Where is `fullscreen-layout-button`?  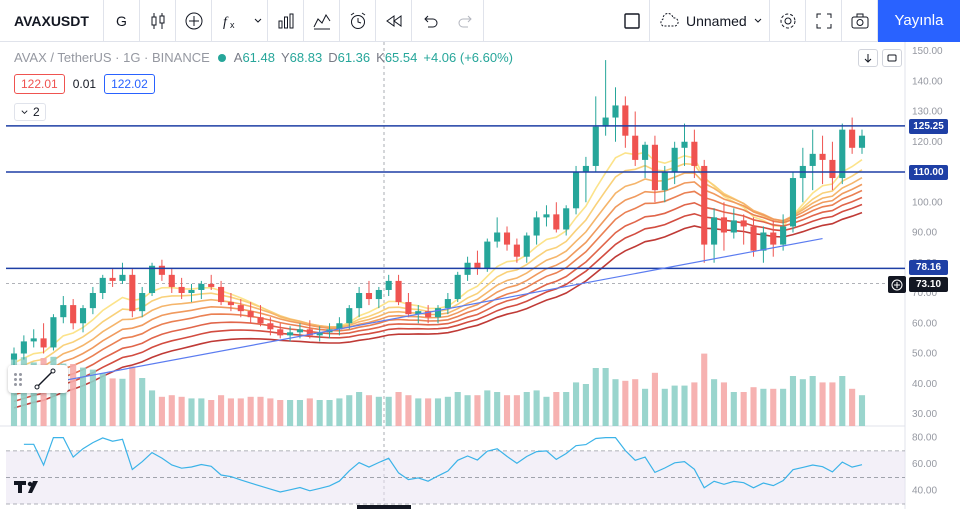 fullscreen-layout-button is located at coordinates (632, 21).